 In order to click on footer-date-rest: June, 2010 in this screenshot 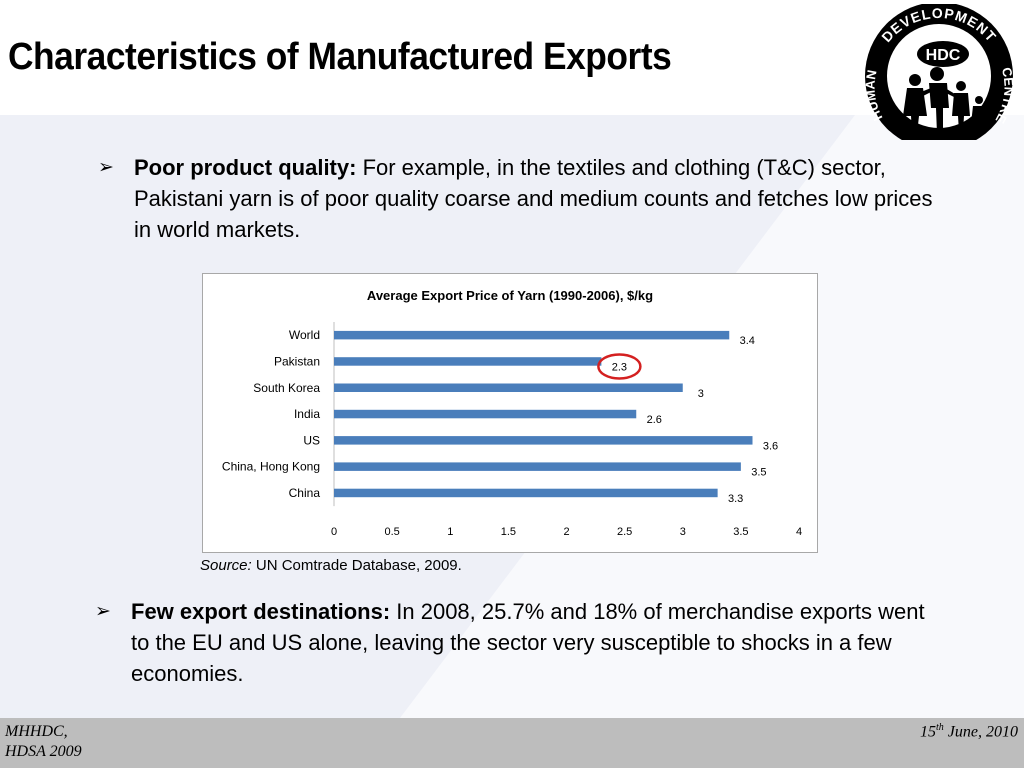, I will do `click(980, 732)`.